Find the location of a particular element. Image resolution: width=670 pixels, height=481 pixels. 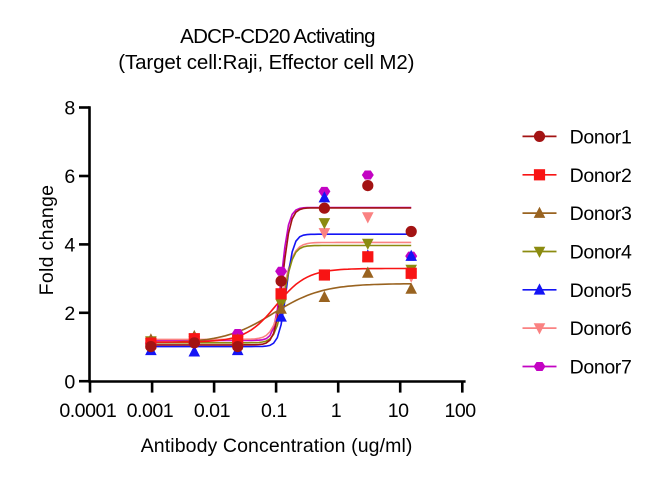

svg-text: 0.001 is located at coordinates (150, 411).